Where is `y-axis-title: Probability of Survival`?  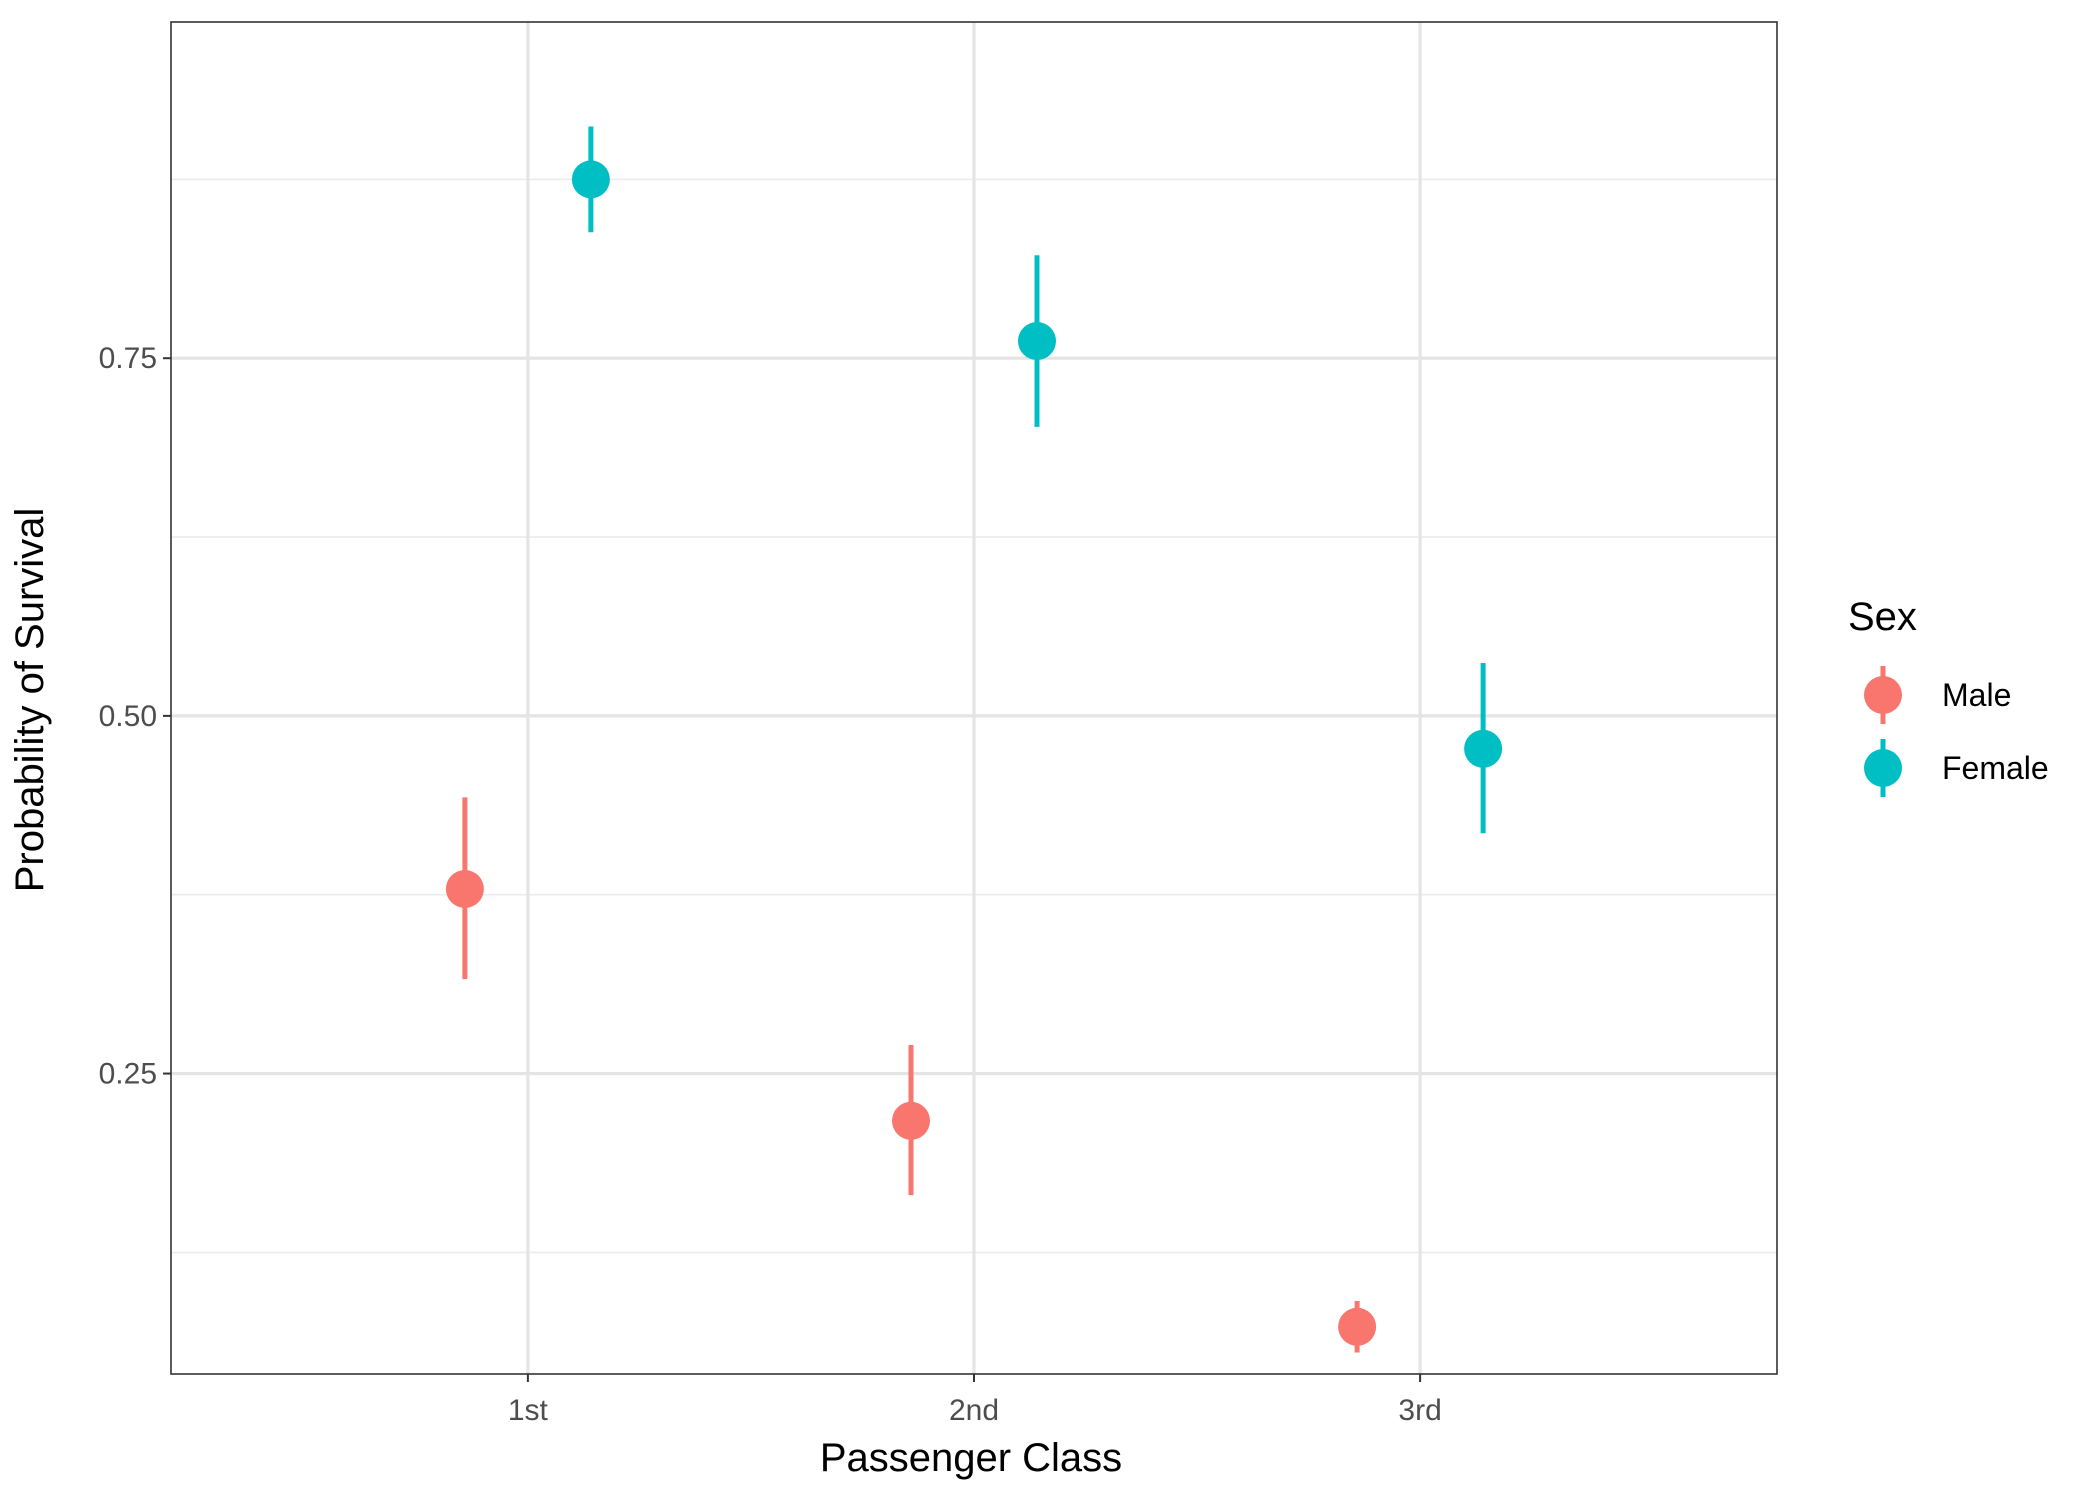
y-axis-title: Probability of Survival is located at coordinates (30, 700).